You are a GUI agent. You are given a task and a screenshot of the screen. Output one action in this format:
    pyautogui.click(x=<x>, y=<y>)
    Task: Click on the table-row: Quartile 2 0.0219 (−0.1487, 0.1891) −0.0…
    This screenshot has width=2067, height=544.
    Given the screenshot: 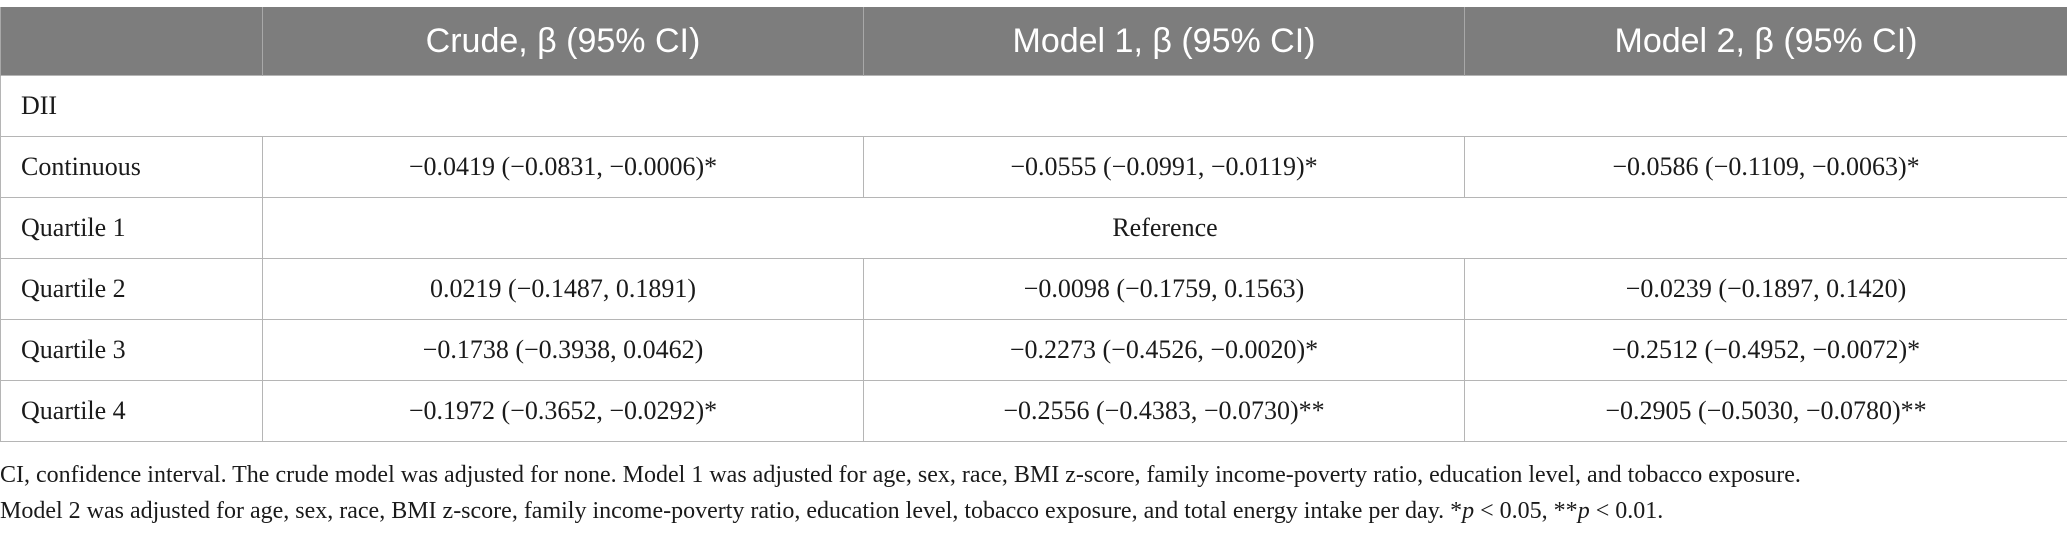 What is the action you would take?
    pyautogui.click(x=1033, y=289)
    